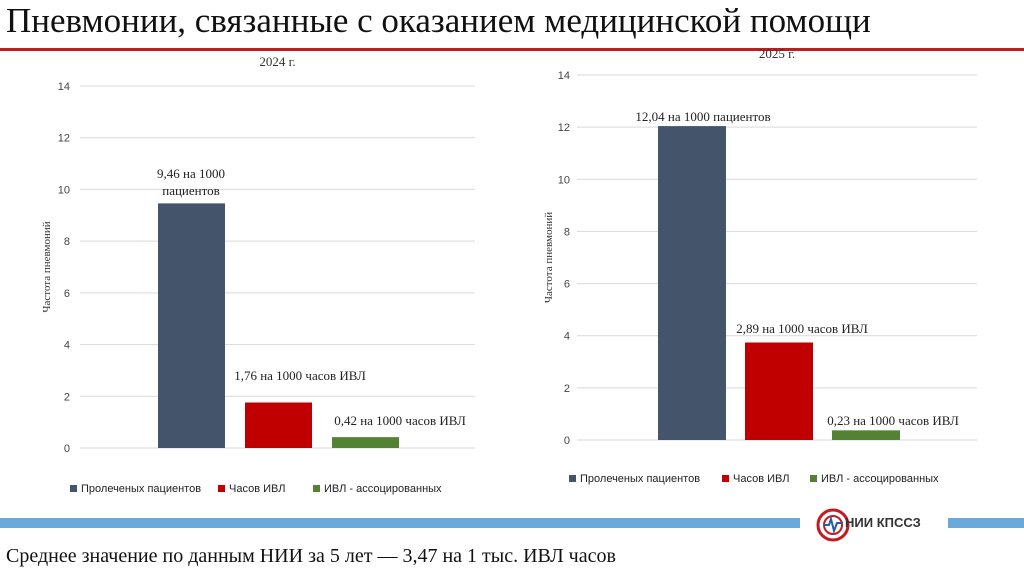 The width and height of the screenshot is (1024, 574). I want to click on chart-title: 2024 г., so click(277, 61).